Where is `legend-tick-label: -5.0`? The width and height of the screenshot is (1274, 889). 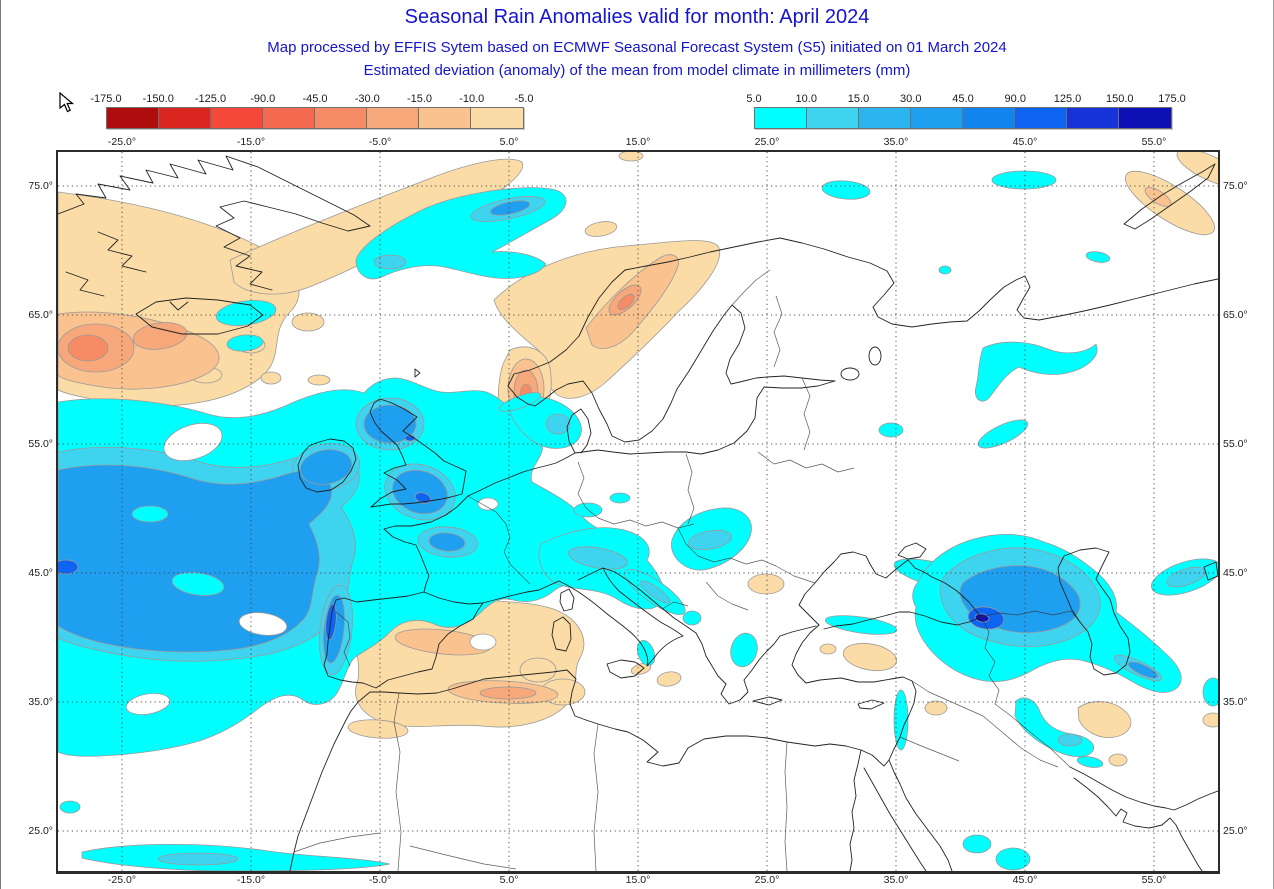 legend-tick-label: -5.0 is located at coordinates (524, 99).